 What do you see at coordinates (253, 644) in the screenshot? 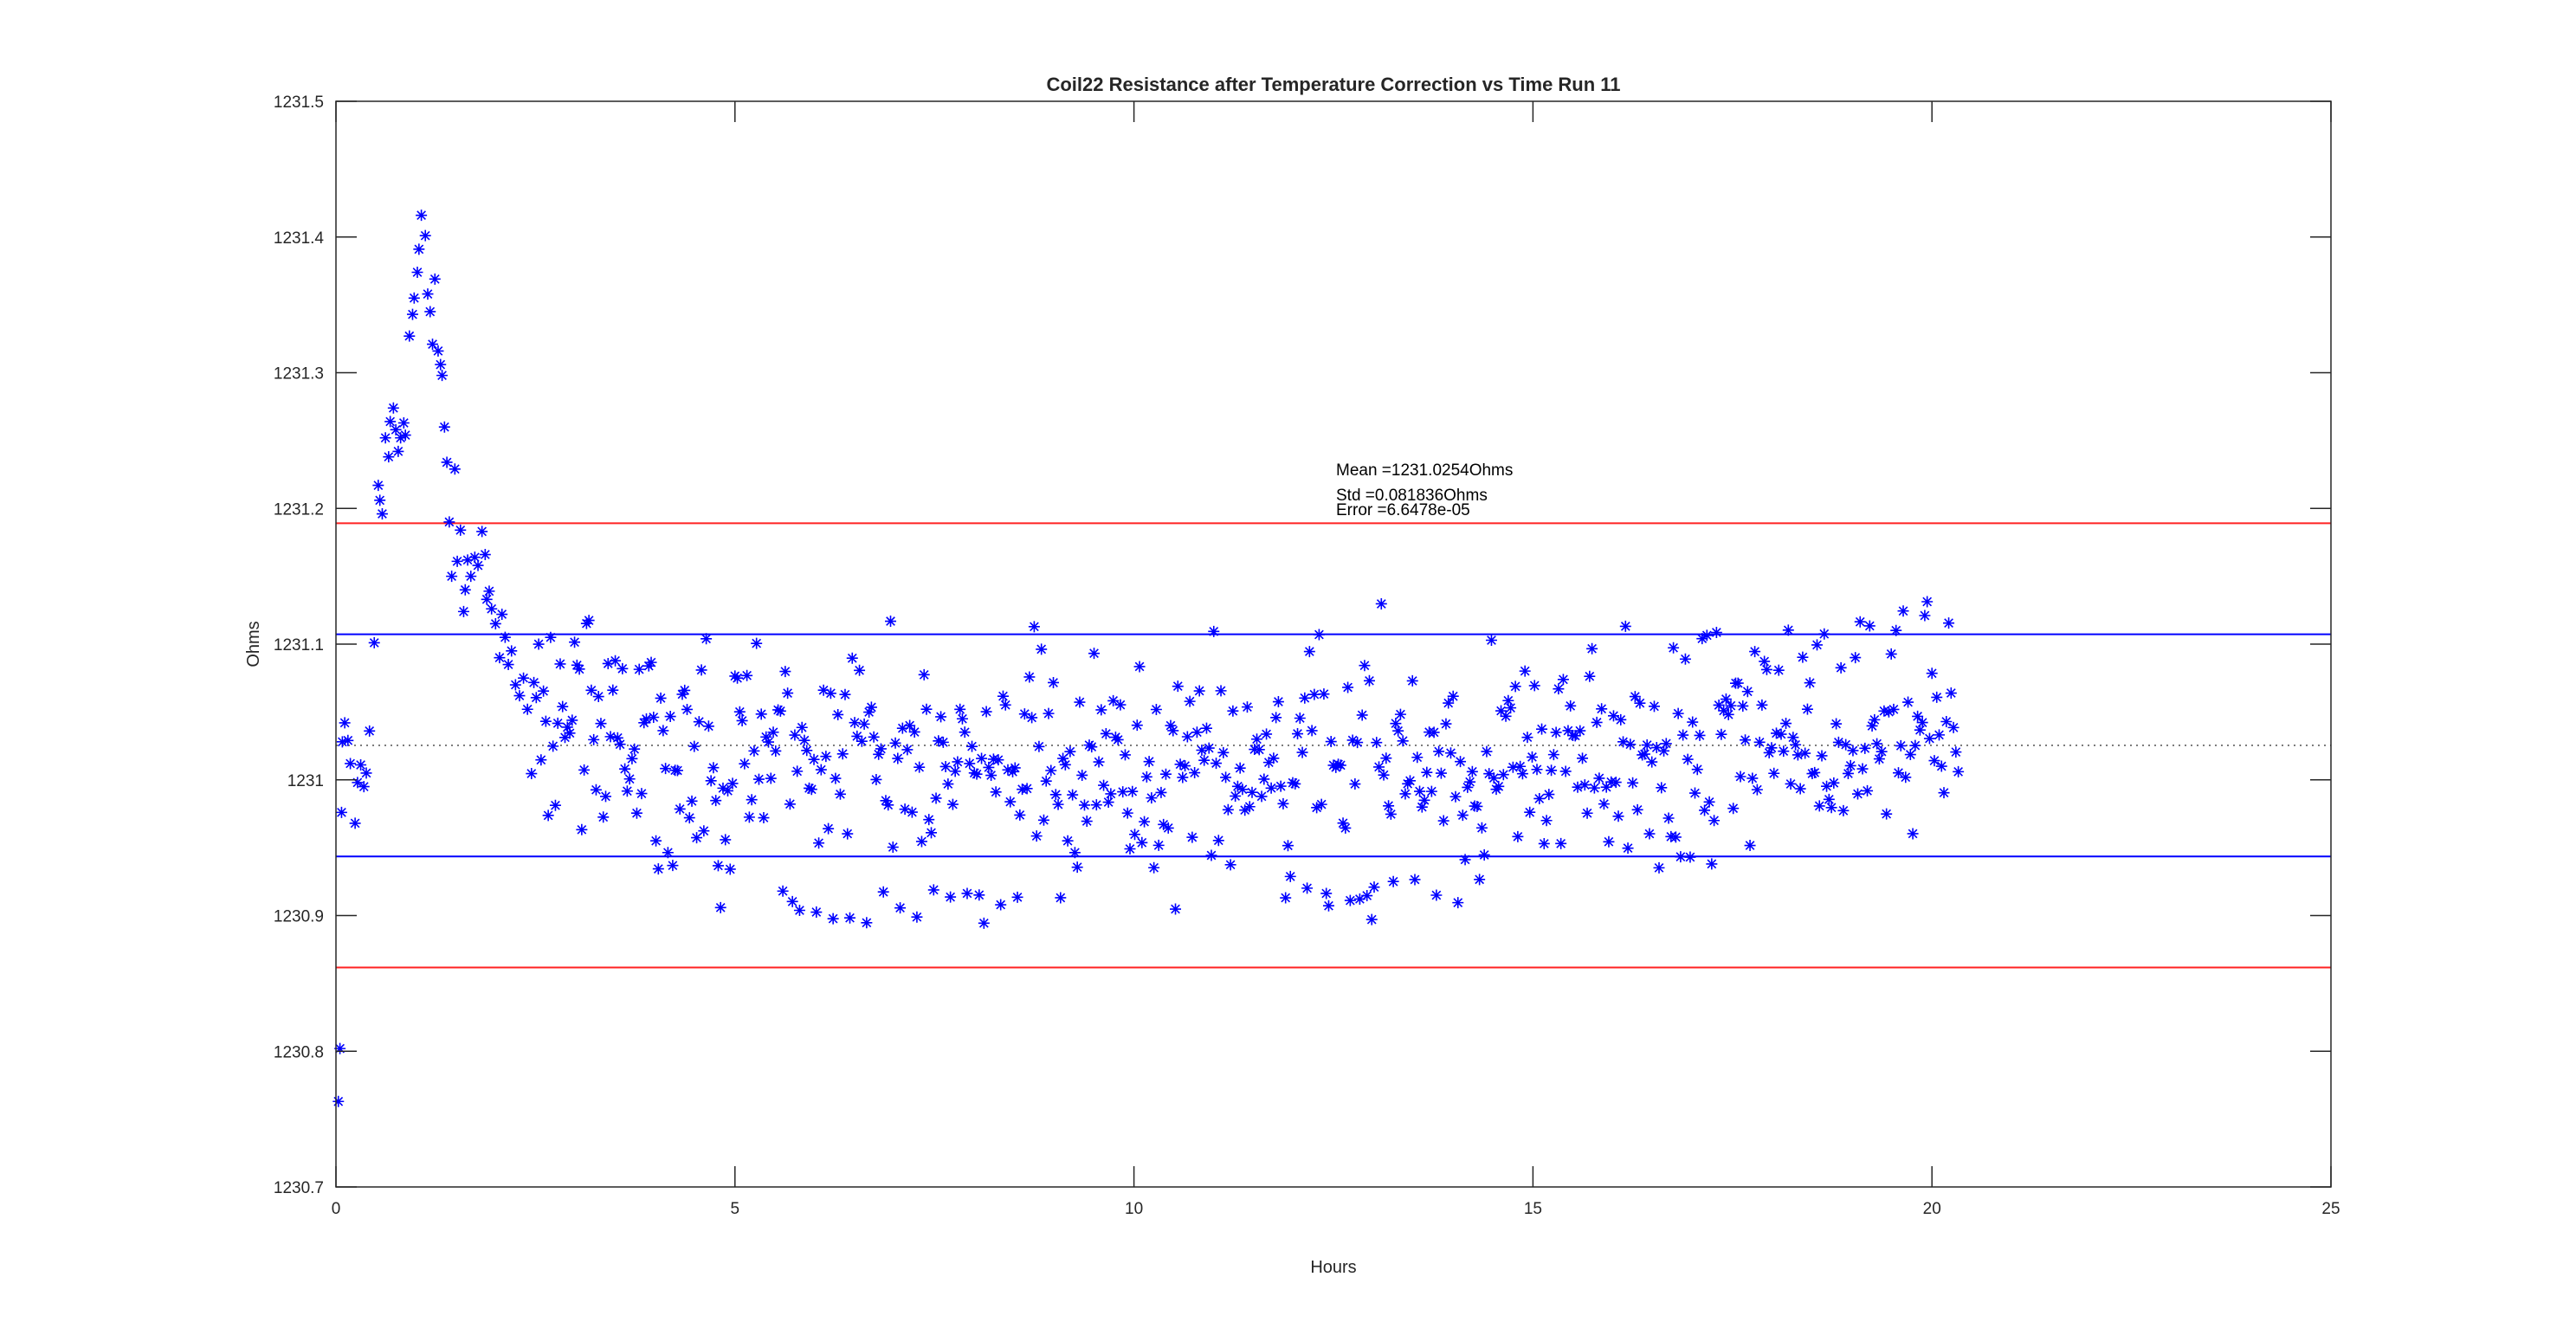
I see `y-axis-label: Ohms` at bounding box center [253, 644].